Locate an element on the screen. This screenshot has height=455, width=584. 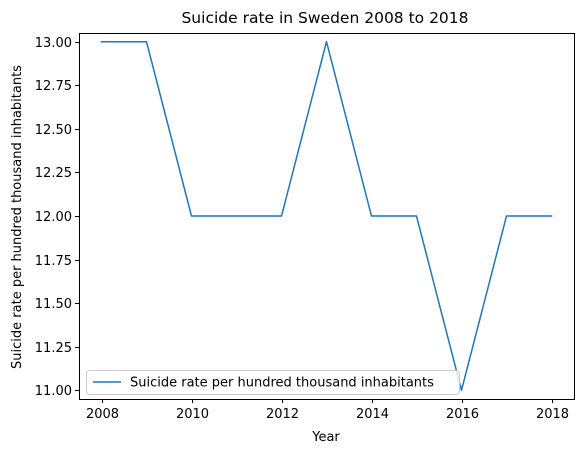
y-tick-label: 12.50 is located at coordinates (53, 130).